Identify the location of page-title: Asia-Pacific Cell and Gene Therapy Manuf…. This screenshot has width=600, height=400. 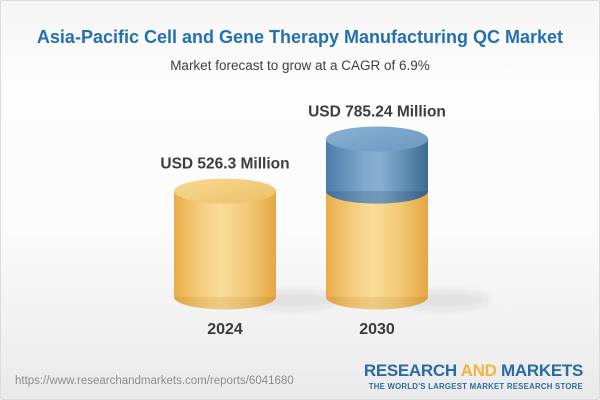
(300, 37).